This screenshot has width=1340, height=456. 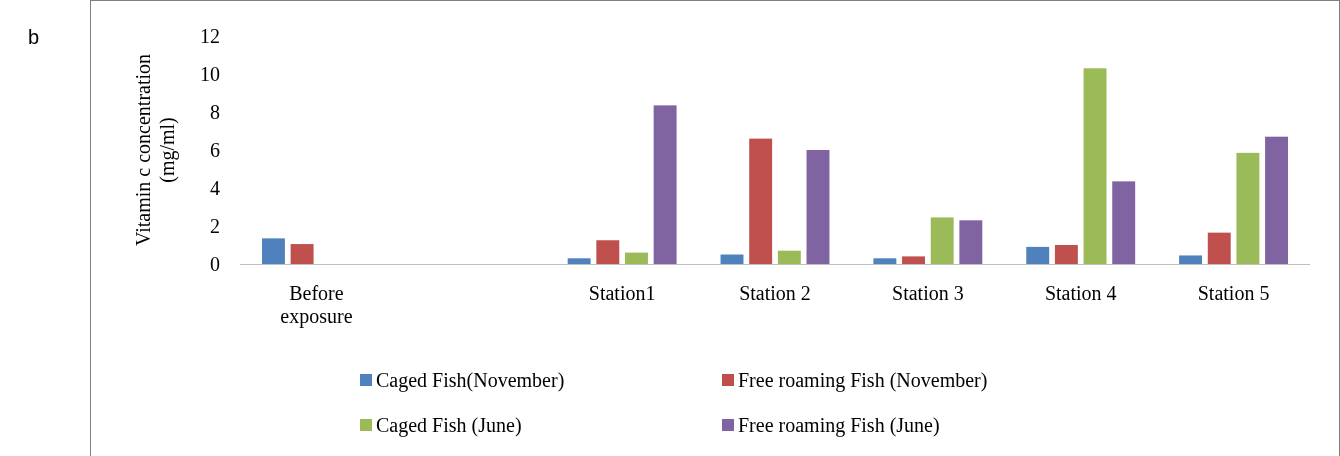 What do you see at coordinates (34, 37) in the screenshot?
I see `text: b` at bounding box center [34, 37].